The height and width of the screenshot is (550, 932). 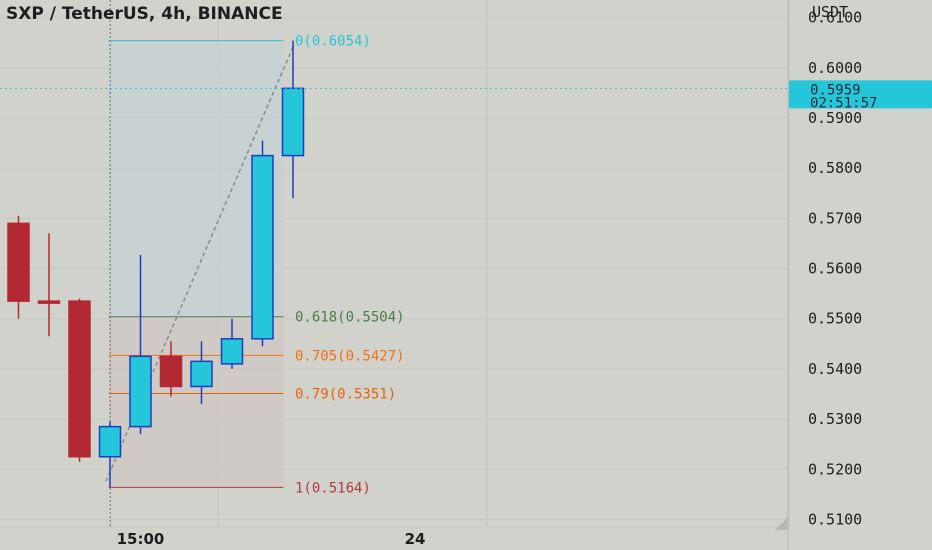 What do you see at coordinates (333, 42) in the screenshot?
I see `fib-level-label: 0(0.6054)` at bounding box center [333, 42].